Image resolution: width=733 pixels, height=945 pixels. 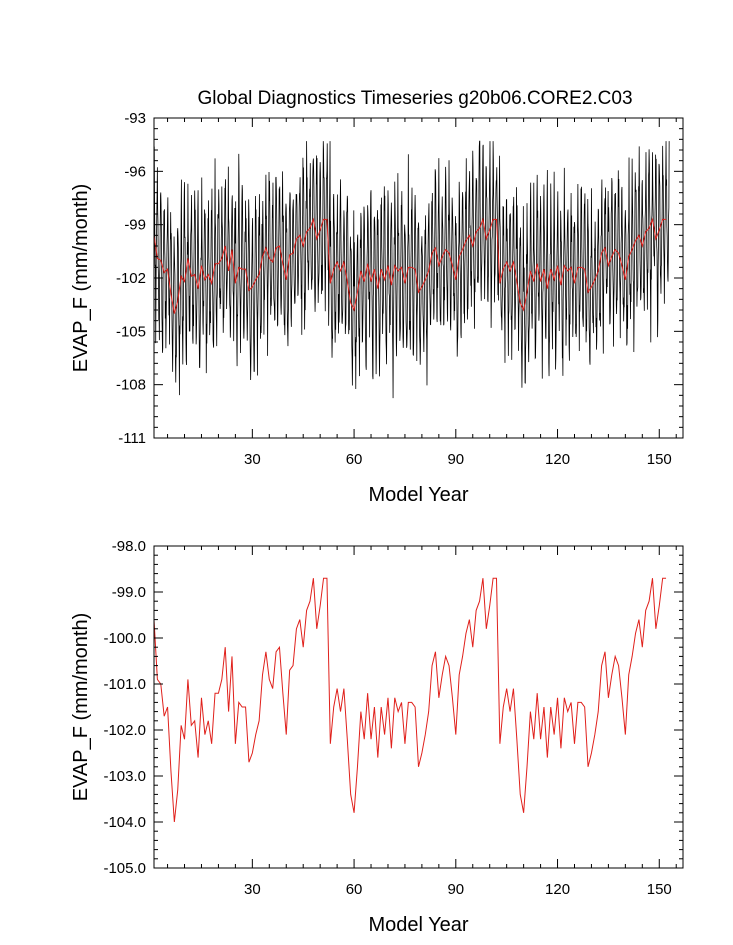 What do you see at coordinates (131, 385) in the screenshot?
I see `y-tick-label: -108` at bounding box center [131, 385].